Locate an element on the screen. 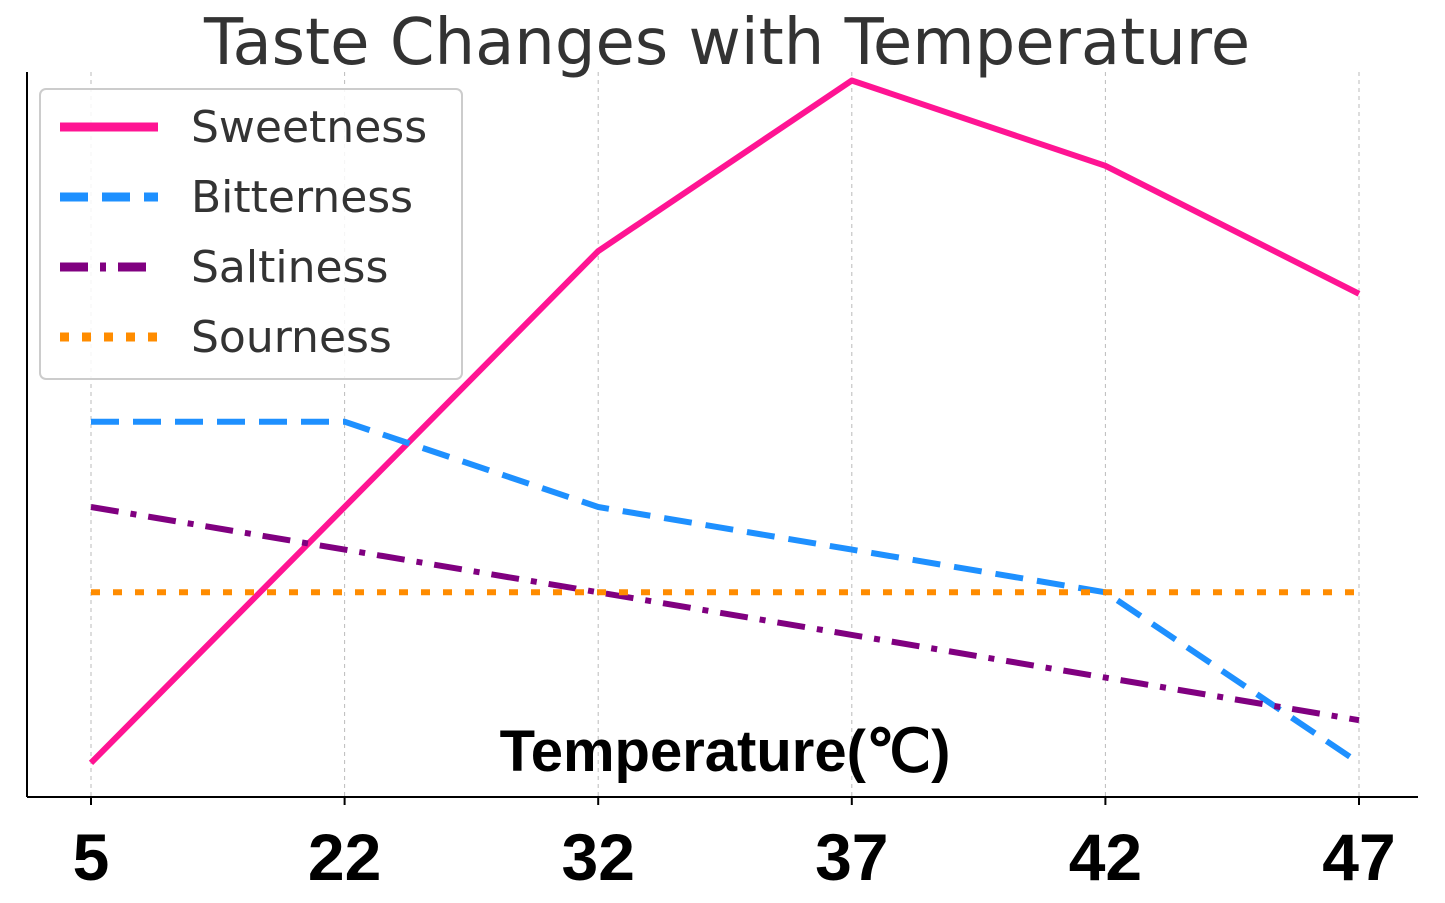 The width and height of the screenshot is (1445, 903). x-tick-labels: 5 22 32 37 42 47 is located at coordinates (734, 845).